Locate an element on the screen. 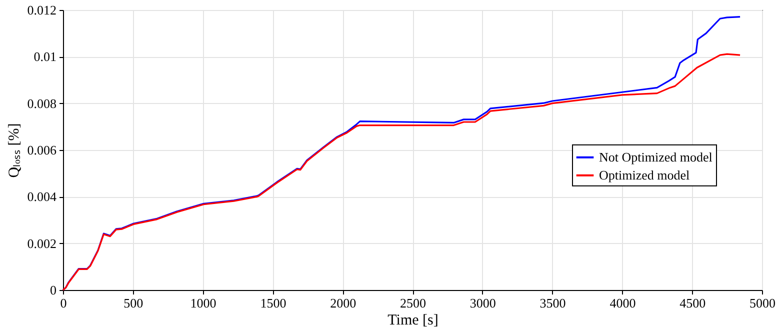  legend-label: Optimized model is located at coordinates (644, 174).